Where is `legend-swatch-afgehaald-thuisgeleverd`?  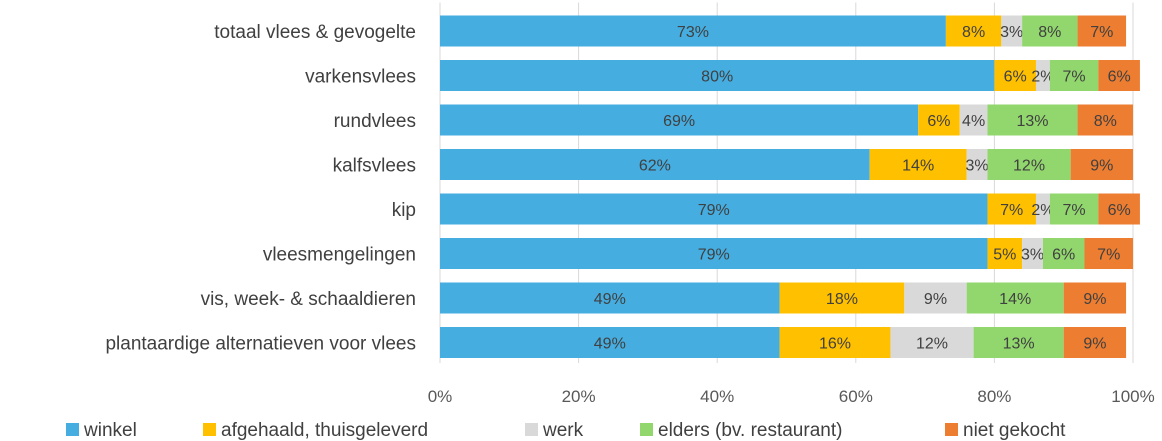 legend-swatch-afgehaald-thuisgeleverd is located at coordinates (209, 429).